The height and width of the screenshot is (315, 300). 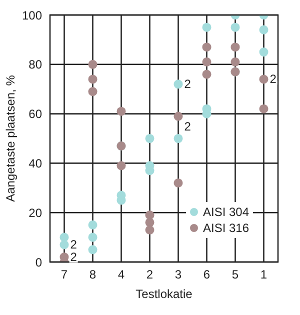 I want to click on x-tick-label: 1, so click(x=264, y=275).